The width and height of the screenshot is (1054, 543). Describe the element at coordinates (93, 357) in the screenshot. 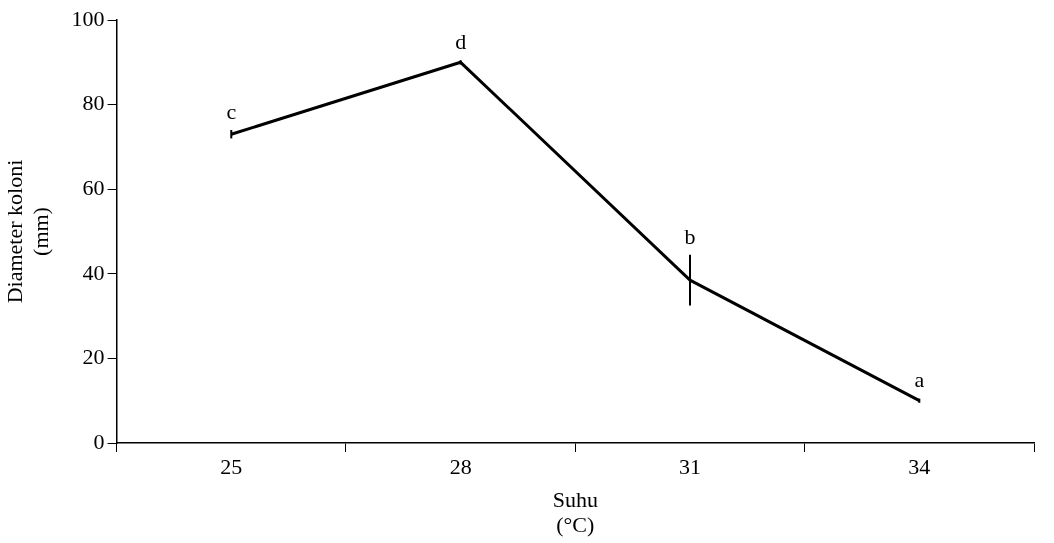

I see `y-tick-label: 20` at that location.